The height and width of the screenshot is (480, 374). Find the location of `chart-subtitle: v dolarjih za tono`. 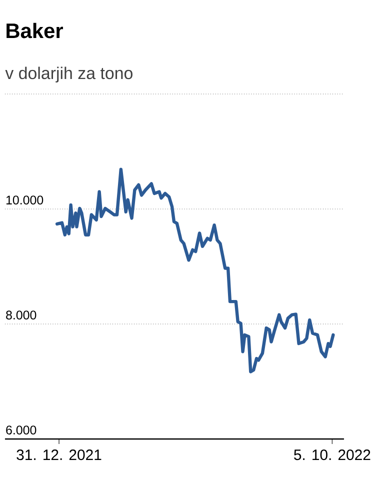

chart-subtitle: v dolarjih za tono is located at coordinates (68, 74).